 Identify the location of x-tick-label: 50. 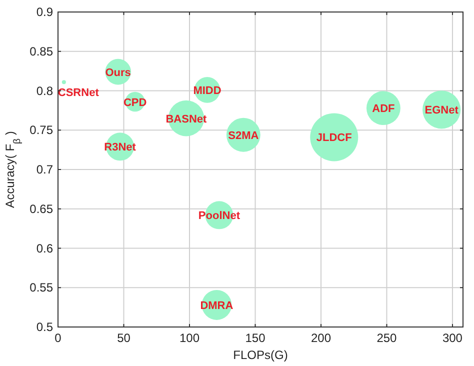
(124, 338).